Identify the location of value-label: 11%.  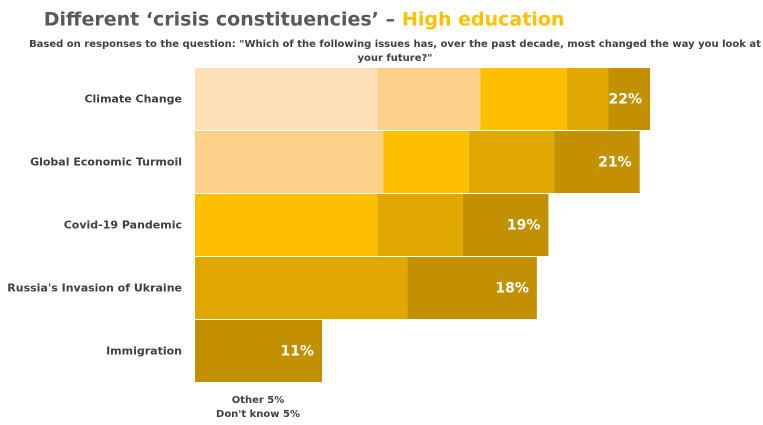
(298, 352).